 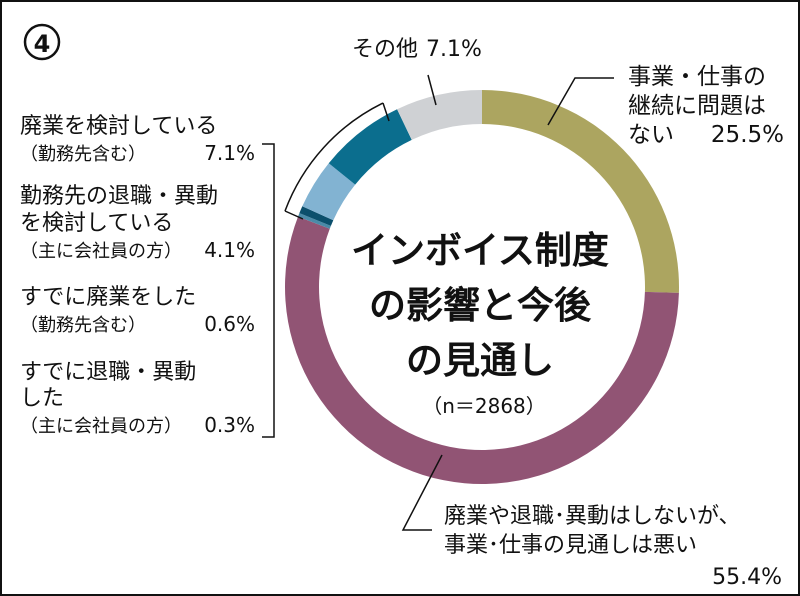 What do you see at coordinates (229, 324) in the screenshot?
I see `label-already-closed-value: 0.6%` at bounding box center [229, 324].